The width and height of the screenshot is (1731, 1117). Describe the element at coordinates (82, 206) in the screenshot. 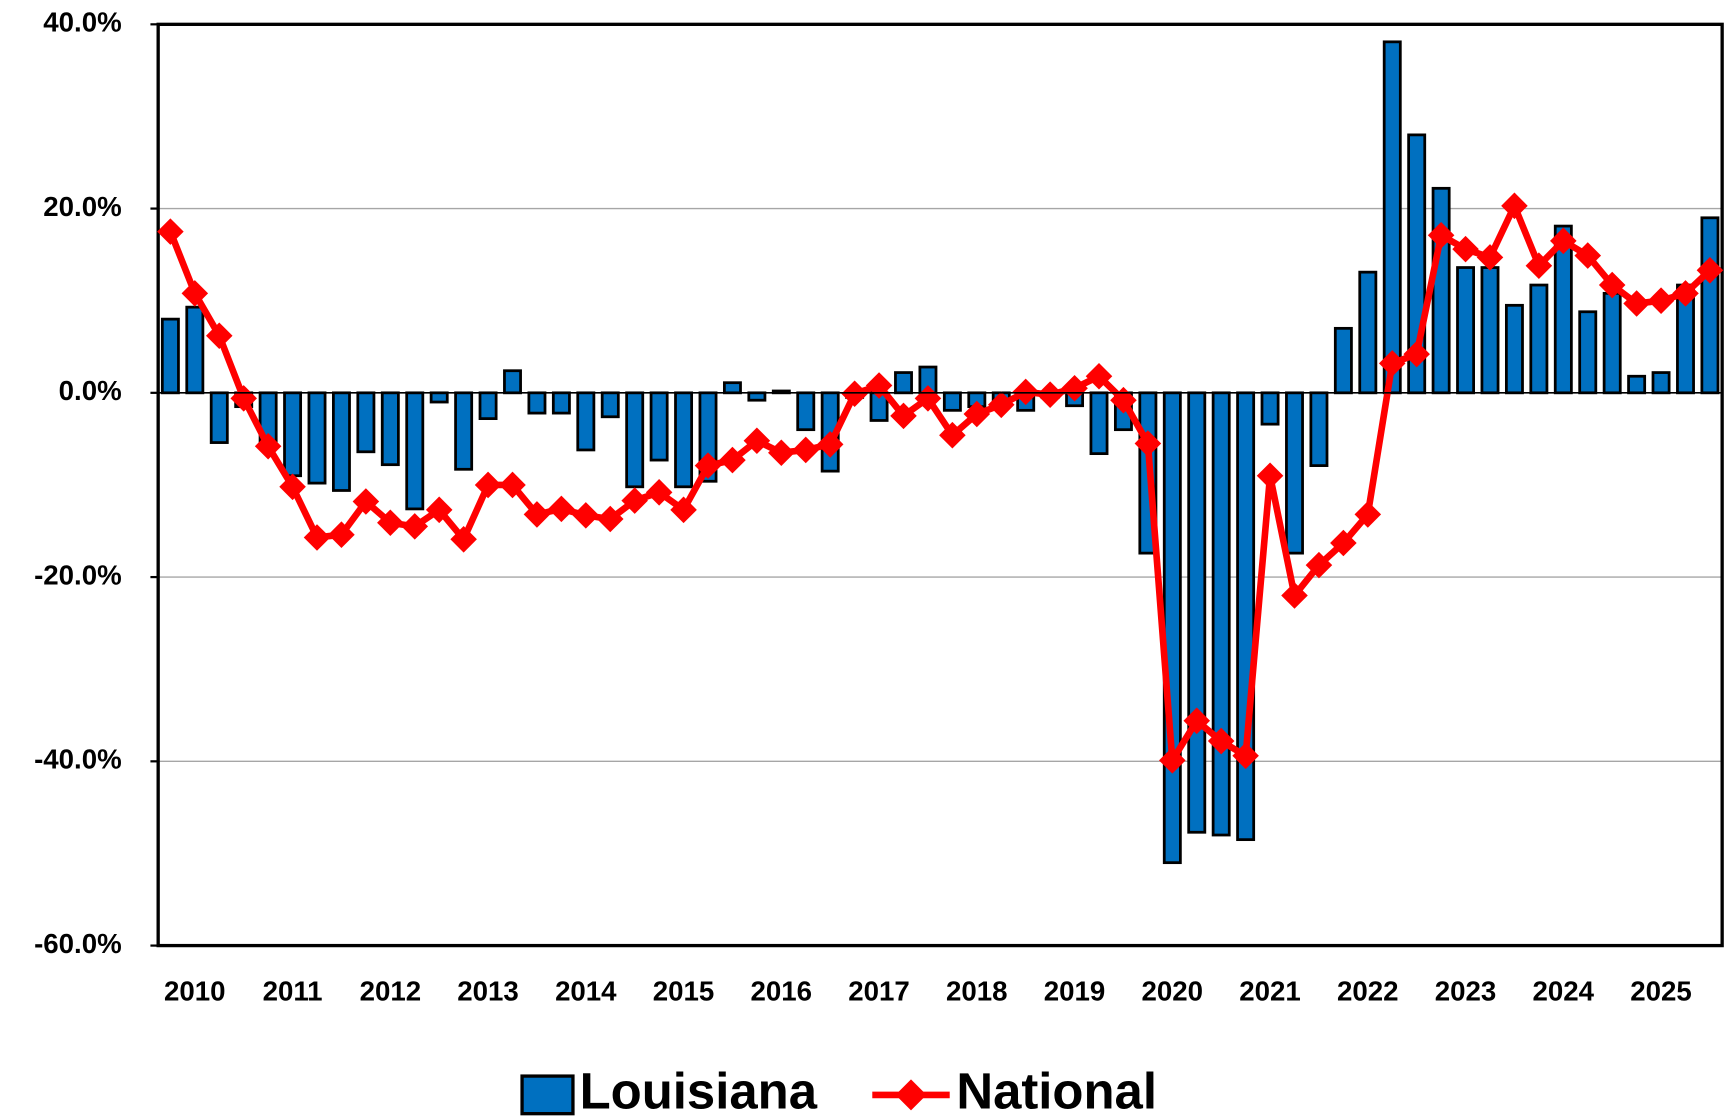

I see `y-tick-label: 20.0%` at that location.